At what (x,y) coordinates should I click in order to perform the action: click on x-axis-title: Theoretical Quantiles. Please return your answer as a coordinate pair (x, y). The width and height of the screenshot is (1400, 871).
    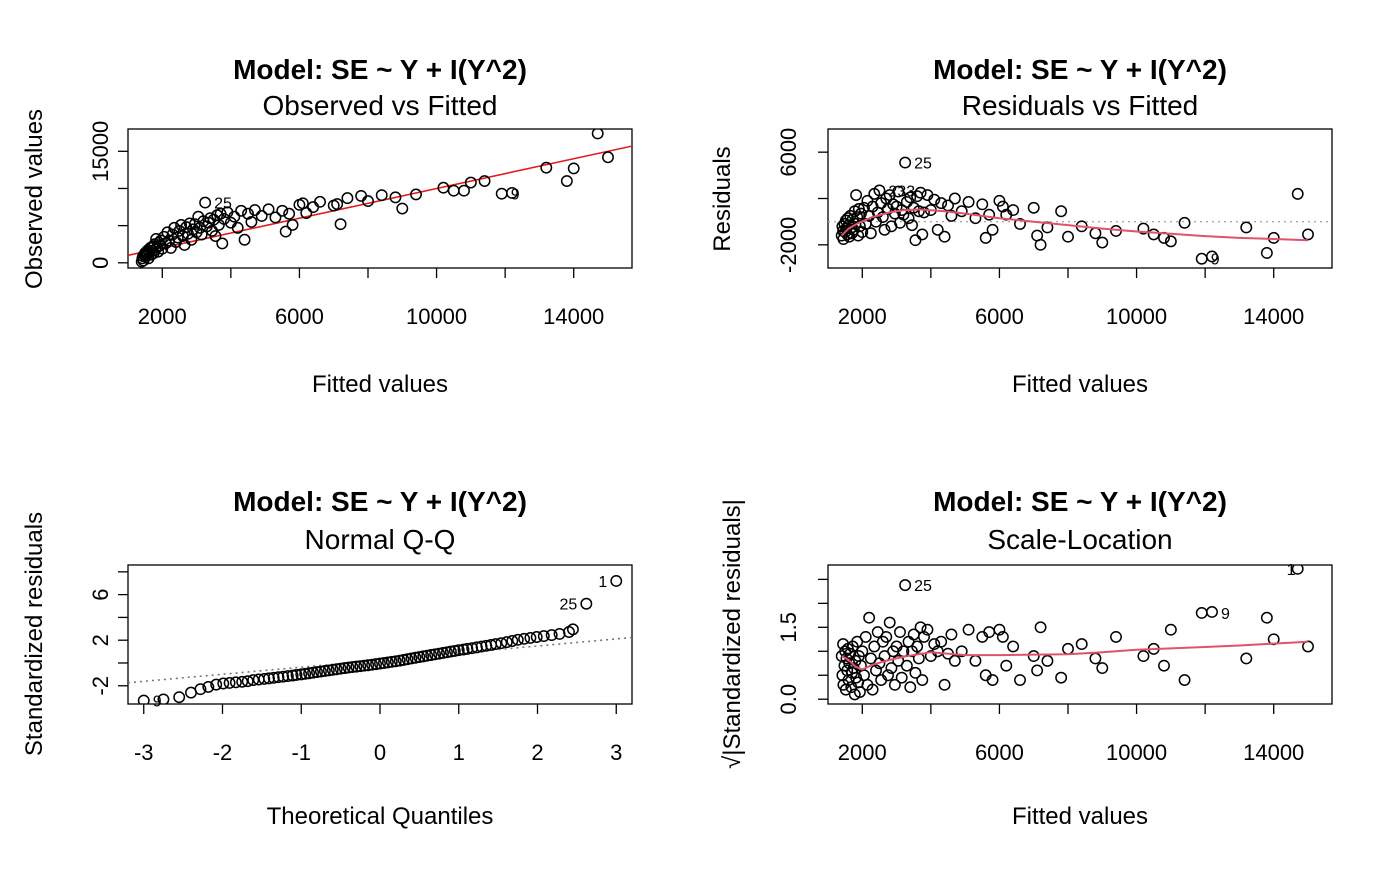
    Looking at the image, I should click on (380, 816).